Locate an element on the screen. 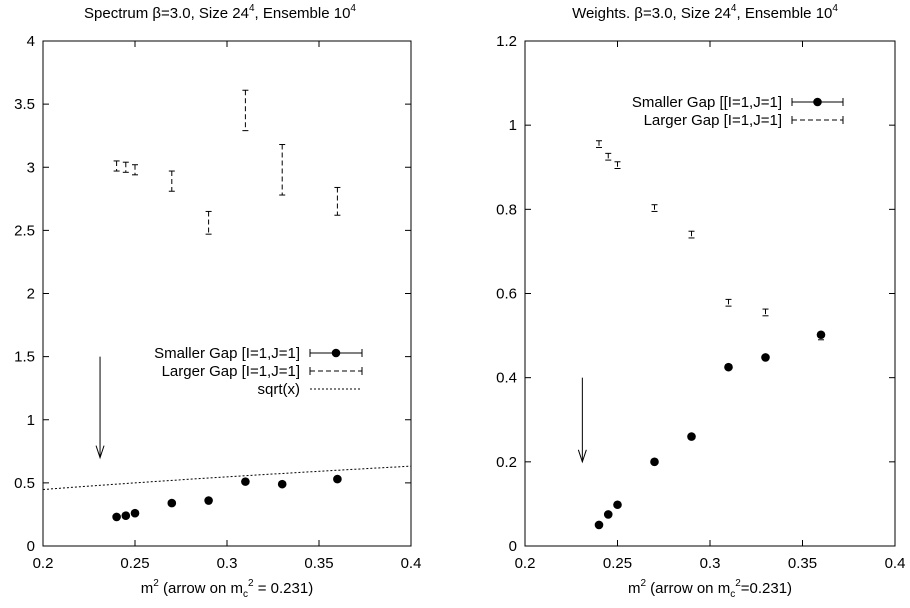  sqrt-curve is located at coordinates (227, 478).